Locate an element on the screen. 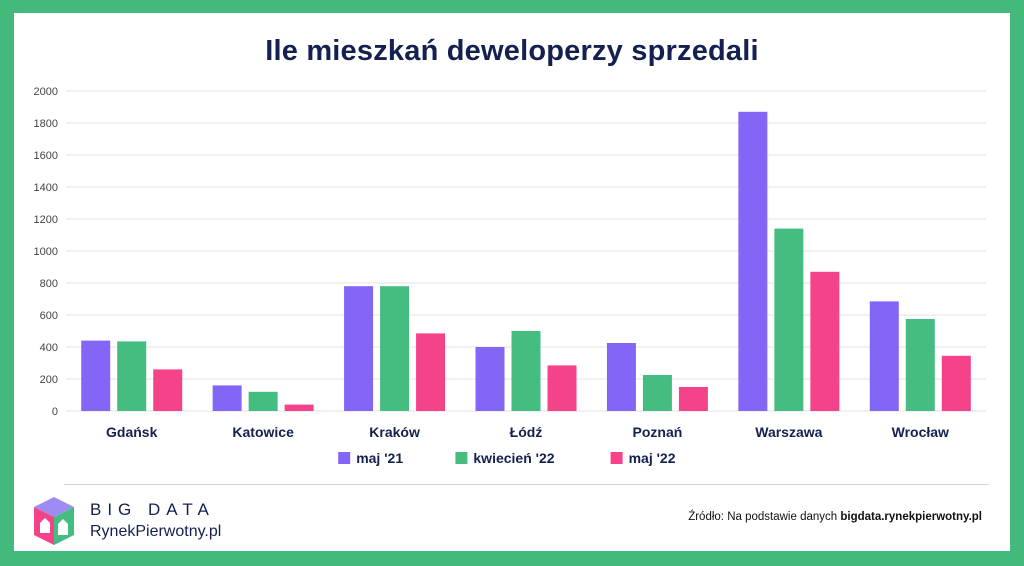  y-tick-label: 0 is located at coordinates (55, 412).